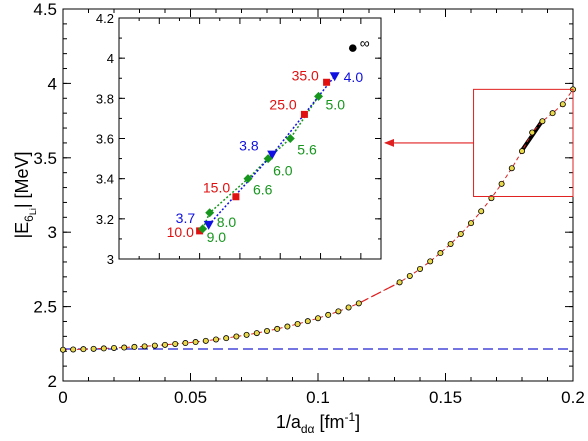 This screenshot has height=441, width=588. What do you see at coordinates (227, 222) in the screenshot?
I see `inset-point-label: 8.0` at bounding box center [227, 222].